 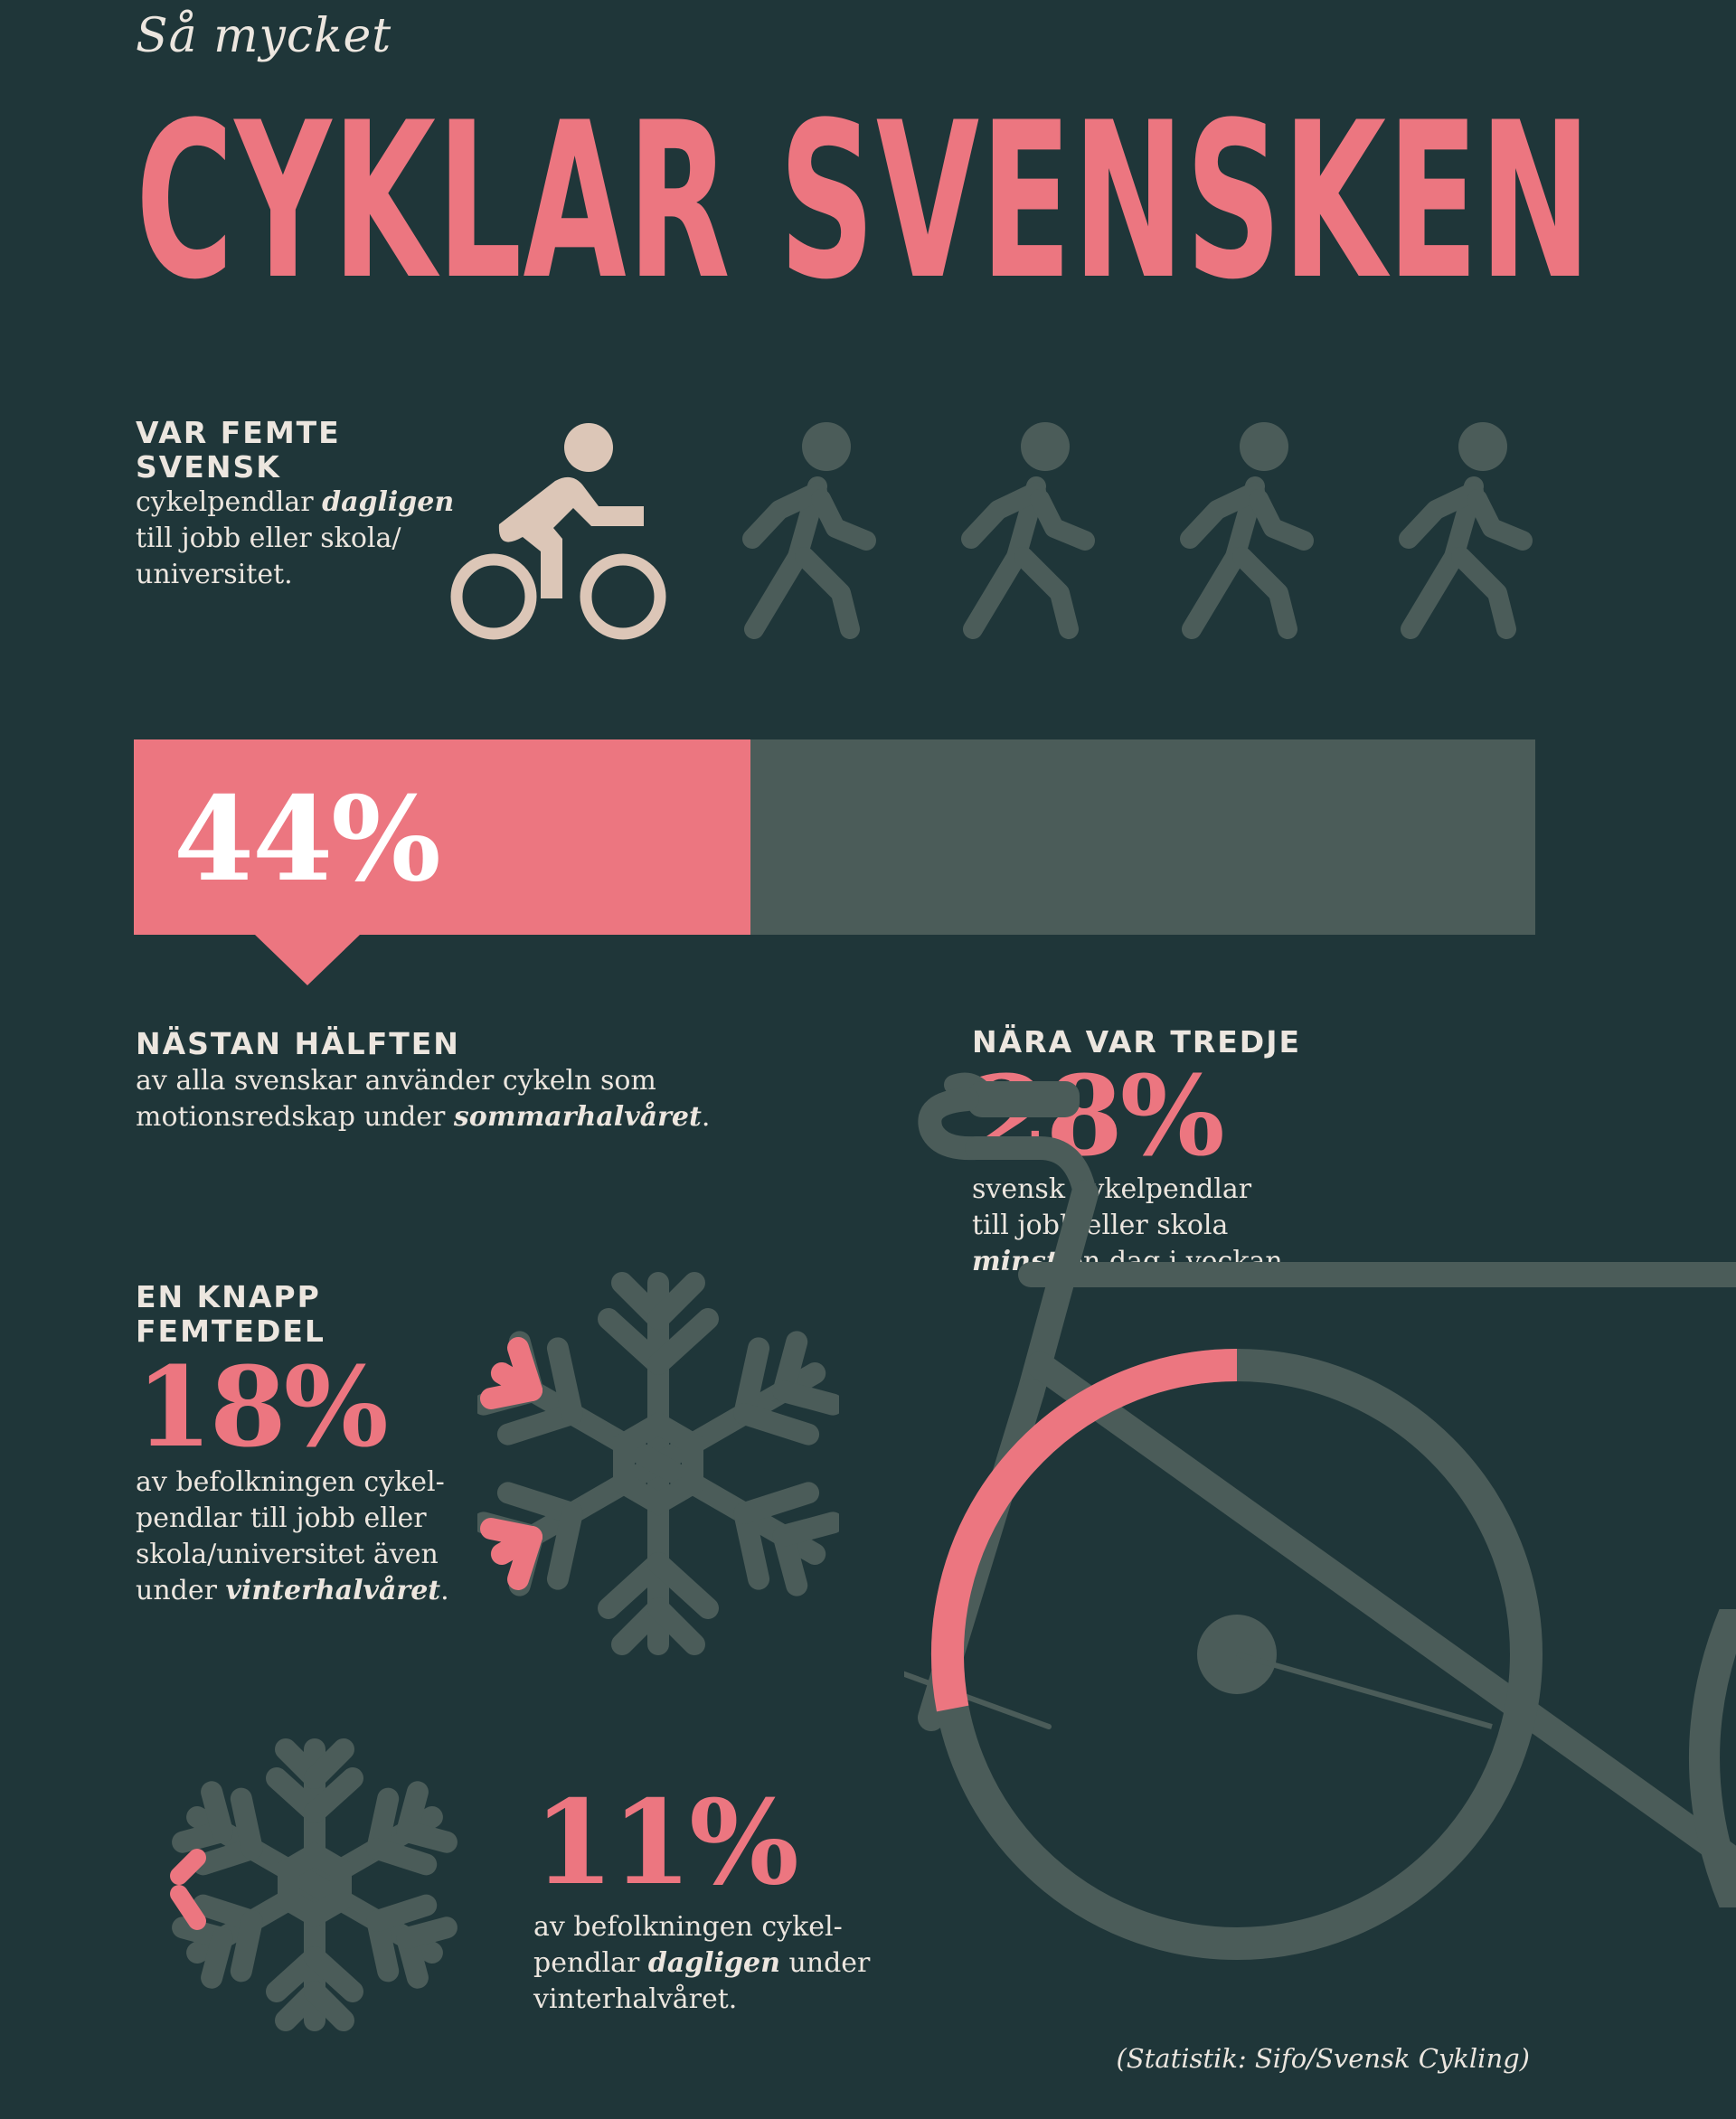 What do you see at coordinates (231, 1314) in the screenshot?
I see `fact-winter-heading: EN KNAPP FEMTEDEL` at bounding box center [231, 1314].